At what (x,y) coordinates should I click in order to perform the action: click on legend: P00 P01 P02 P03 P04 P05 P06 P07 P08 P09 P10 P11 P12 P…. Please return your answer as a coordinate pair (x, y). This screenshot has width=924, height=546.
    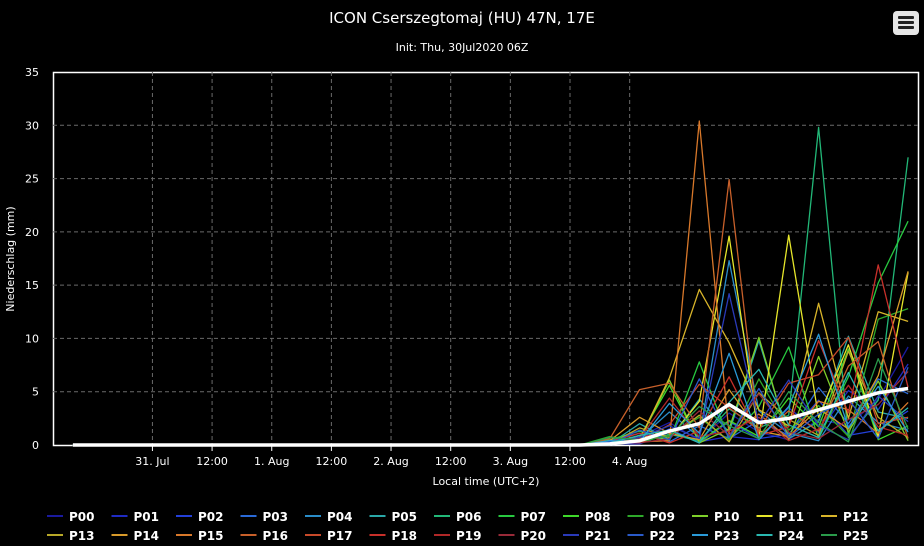
    Looking at the image, I should click on (458, 526).